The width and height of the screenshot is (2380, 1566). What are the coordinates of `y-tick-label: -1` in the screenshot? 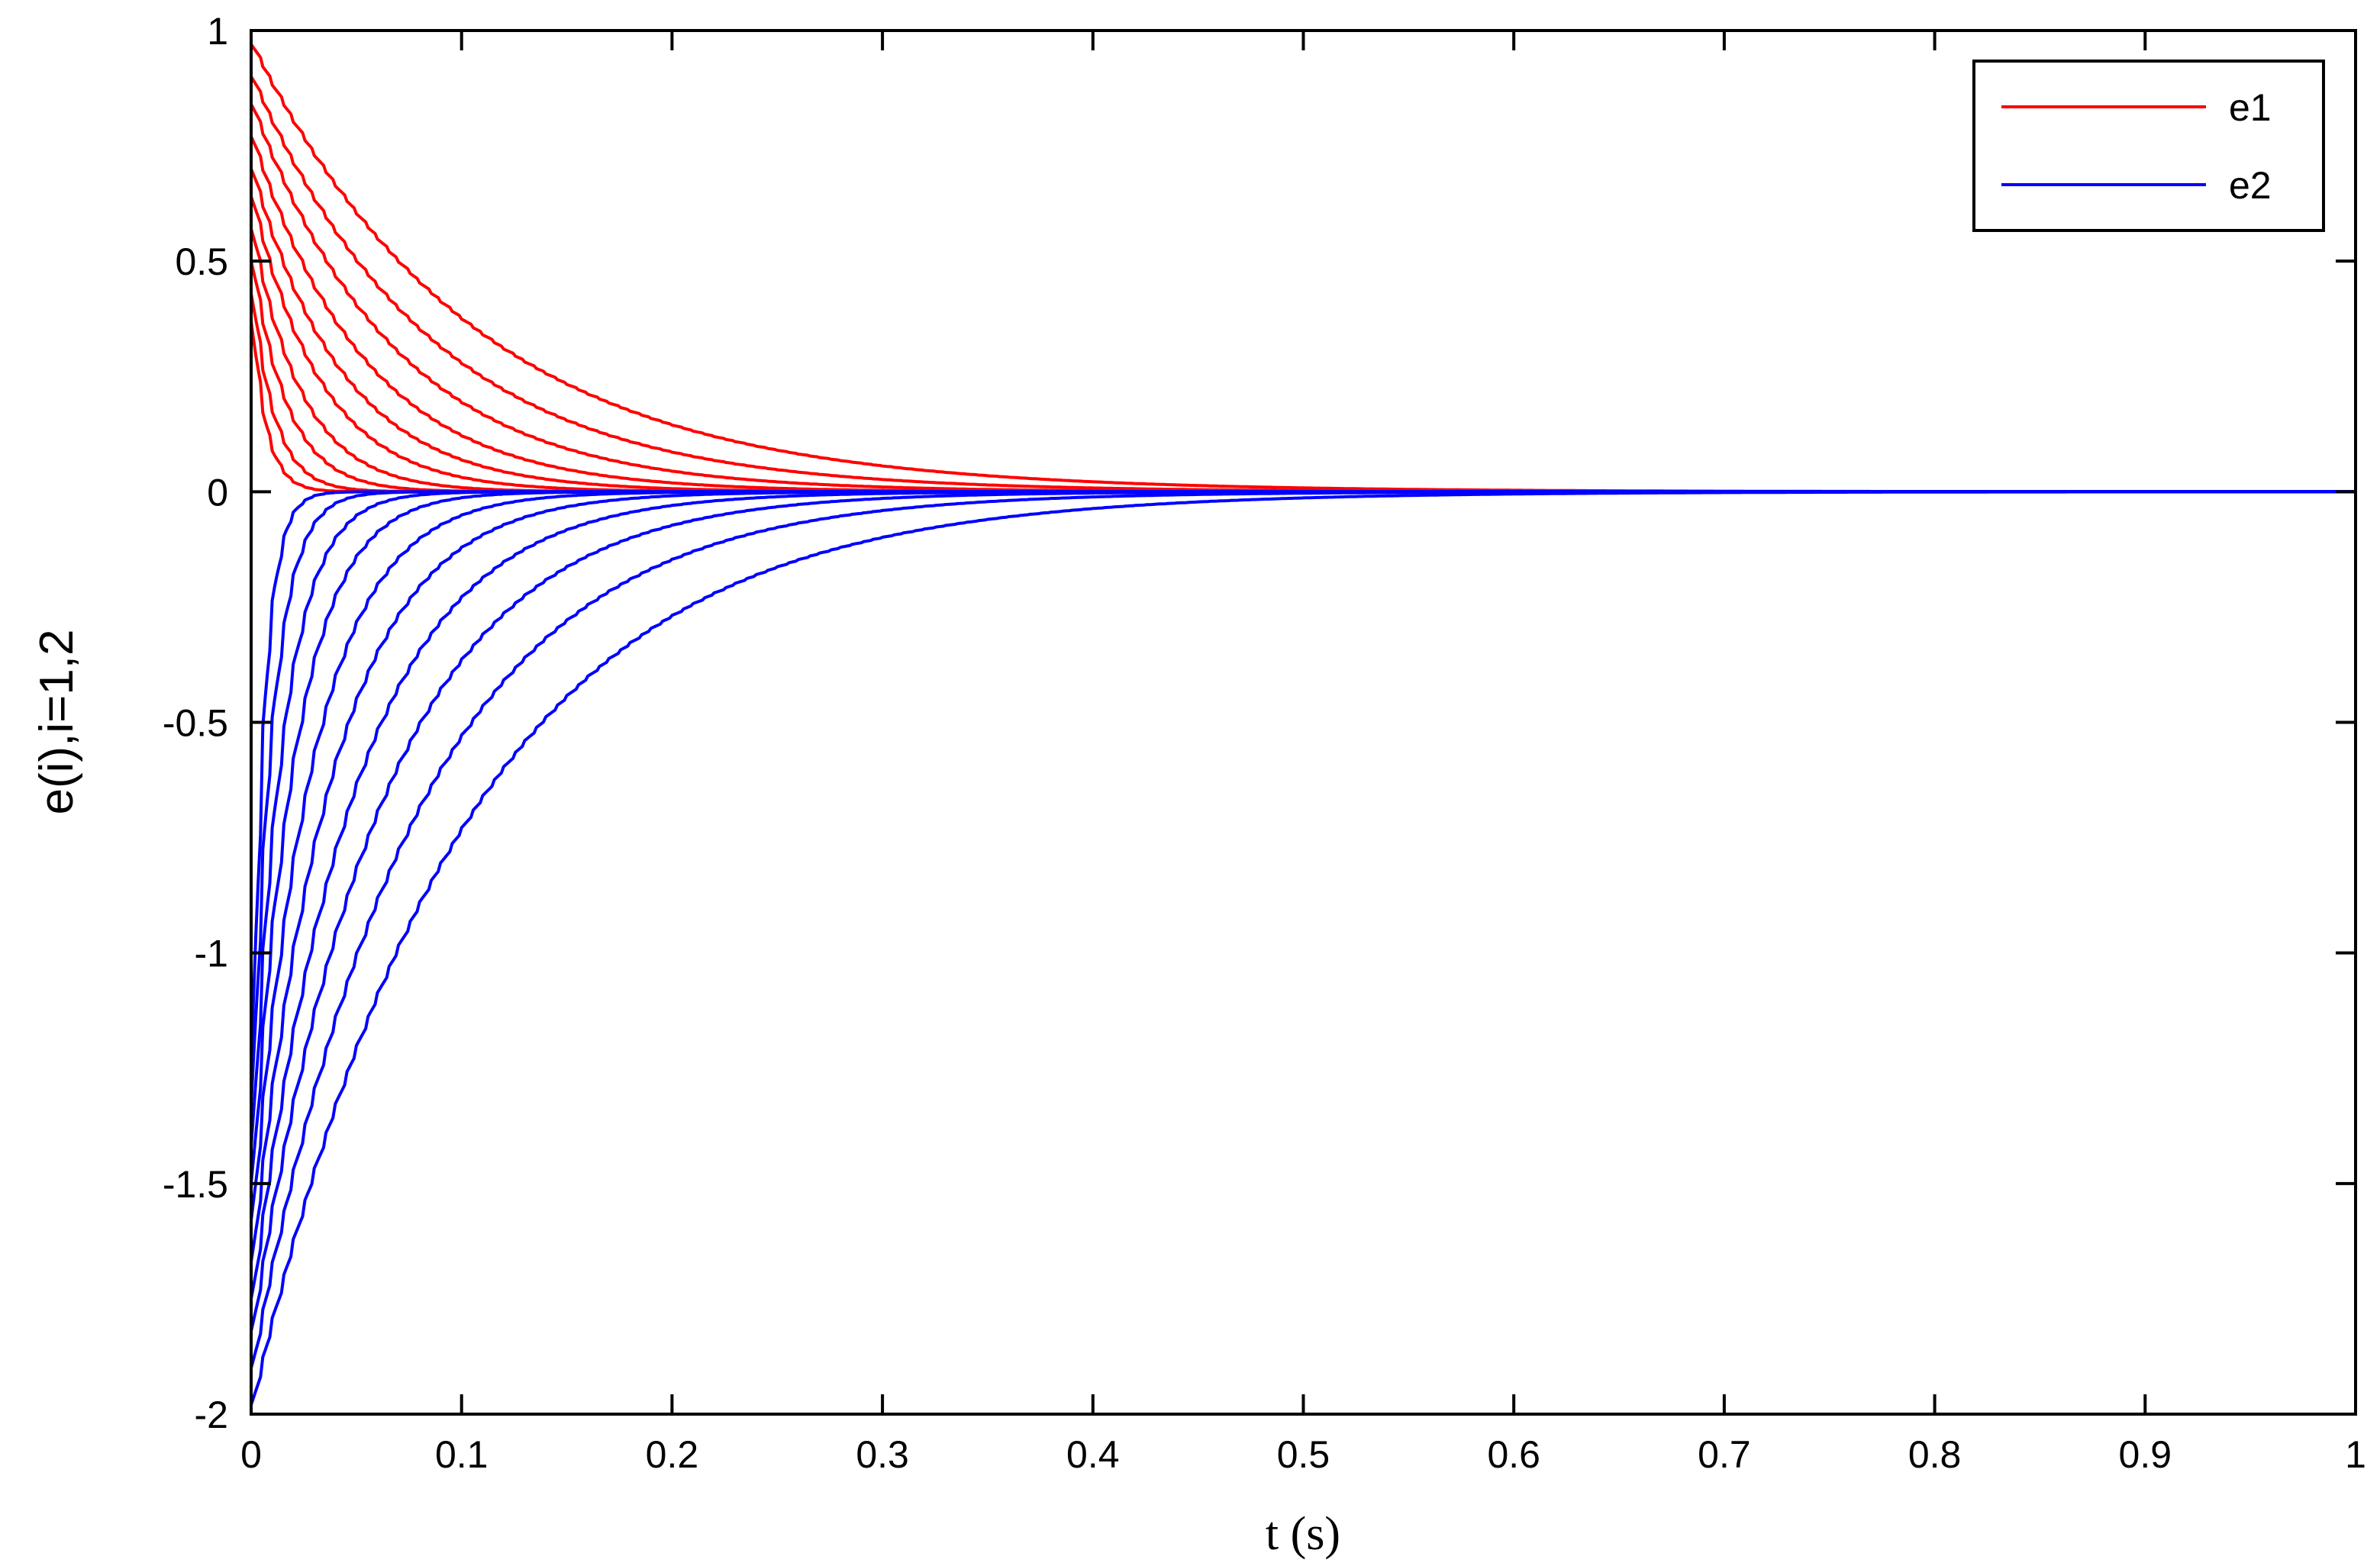 It's located at (211, 954).